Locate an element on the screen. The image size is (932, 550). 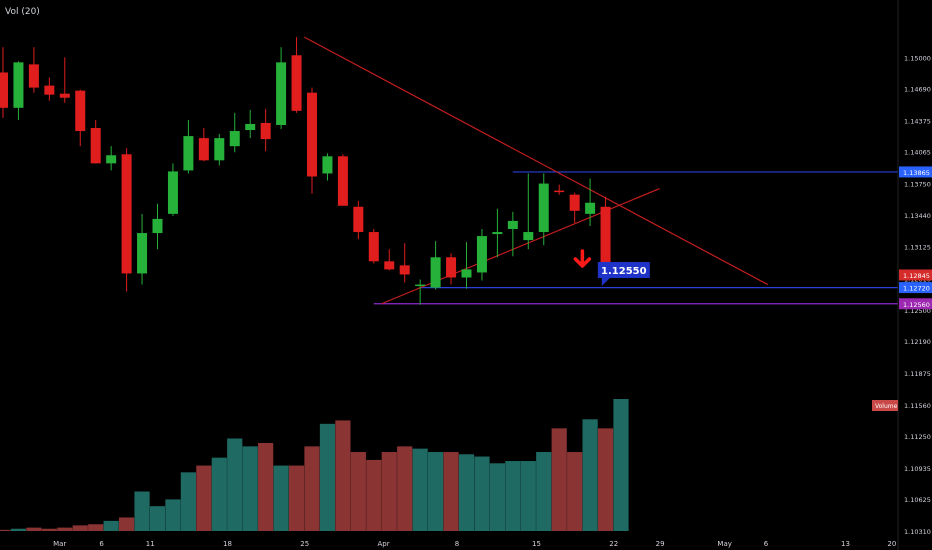
down-arrow-icon is located at coordinates (582, 258).